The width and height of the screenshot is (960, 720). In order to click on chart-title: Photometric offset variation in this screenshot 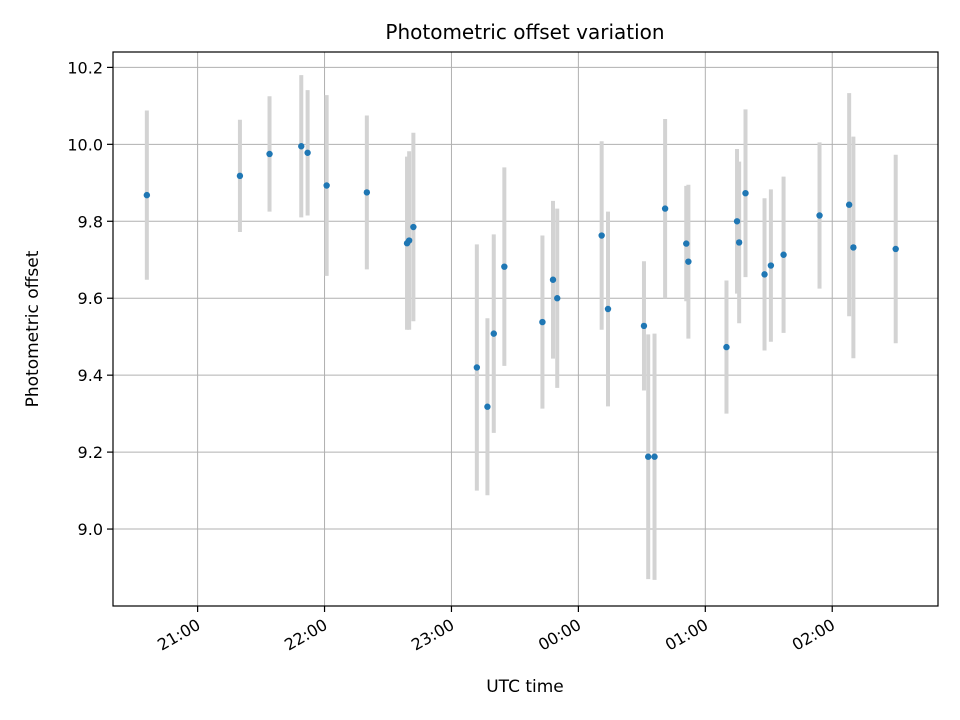, I will do `click(524, 32)`.